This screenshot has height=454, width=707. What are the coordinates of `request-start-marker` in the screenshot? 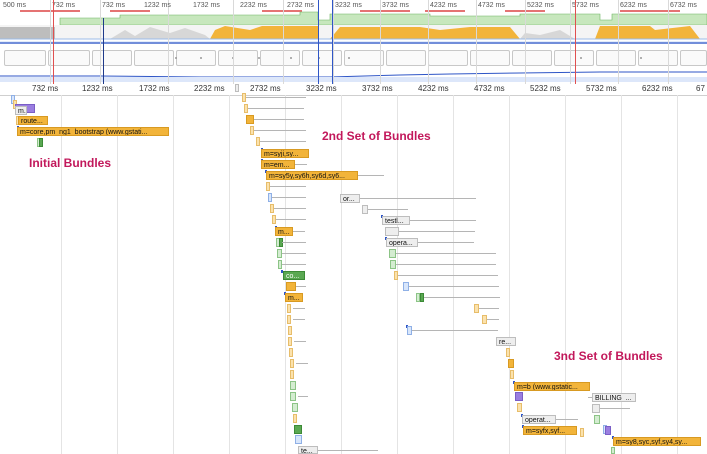 It's located at (282, 271).